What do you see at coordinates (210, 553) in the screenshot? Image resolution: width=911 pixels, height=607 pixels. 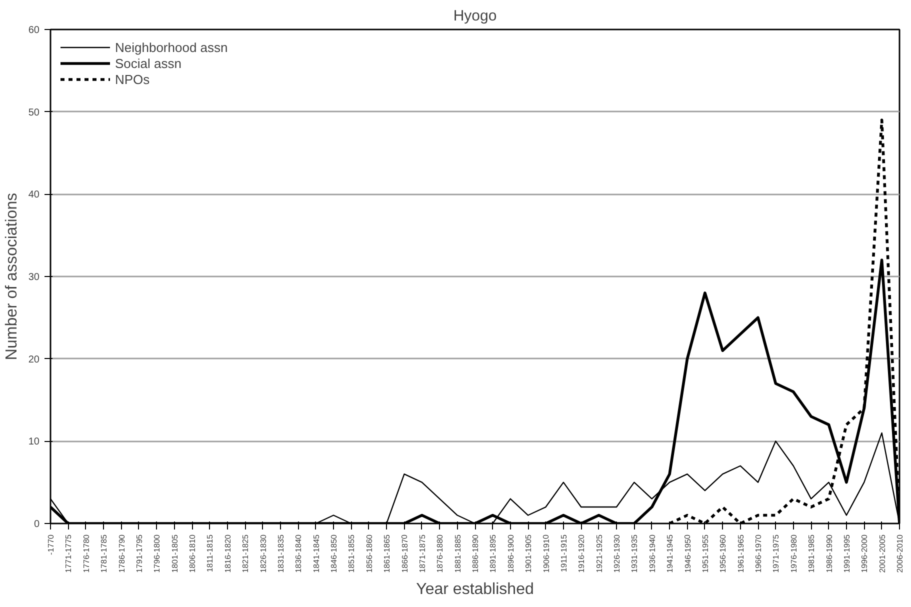 I see `x-tick-label: 1811-1815` at bounding box center [210, 553].